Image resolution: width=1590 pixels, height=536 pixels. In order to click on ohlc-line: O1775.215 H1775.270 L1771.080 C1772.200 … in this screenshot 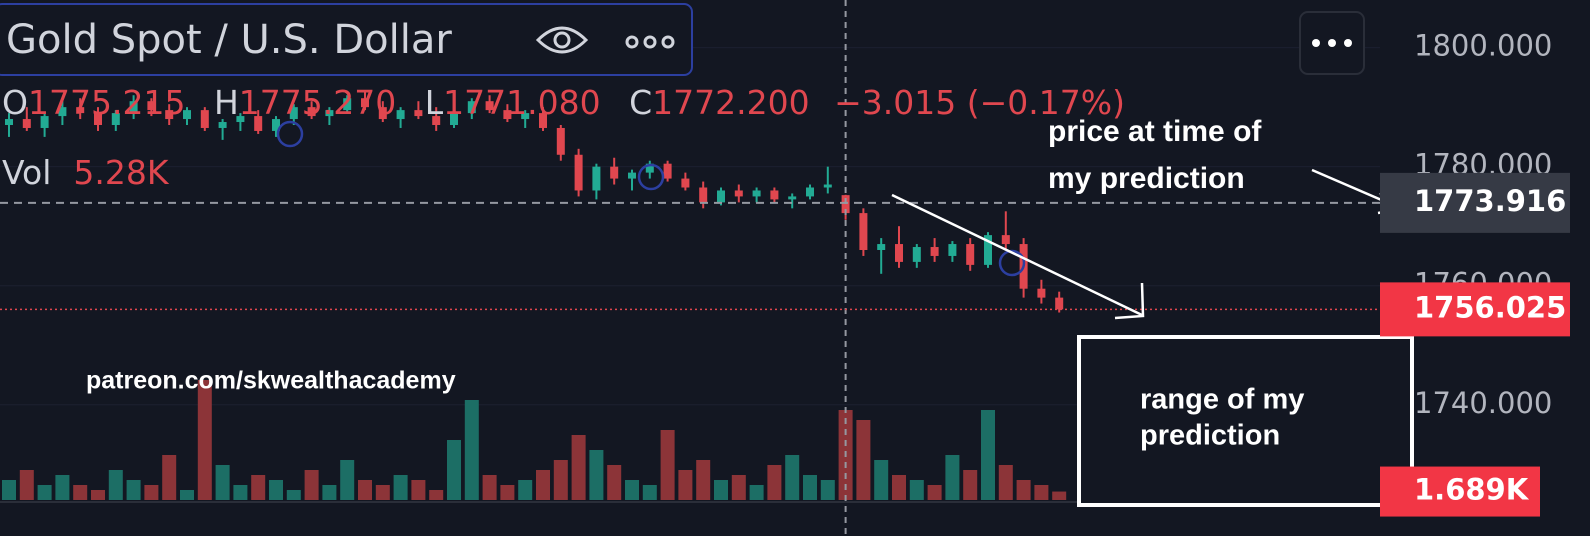, I will do `click(563, 102)`.